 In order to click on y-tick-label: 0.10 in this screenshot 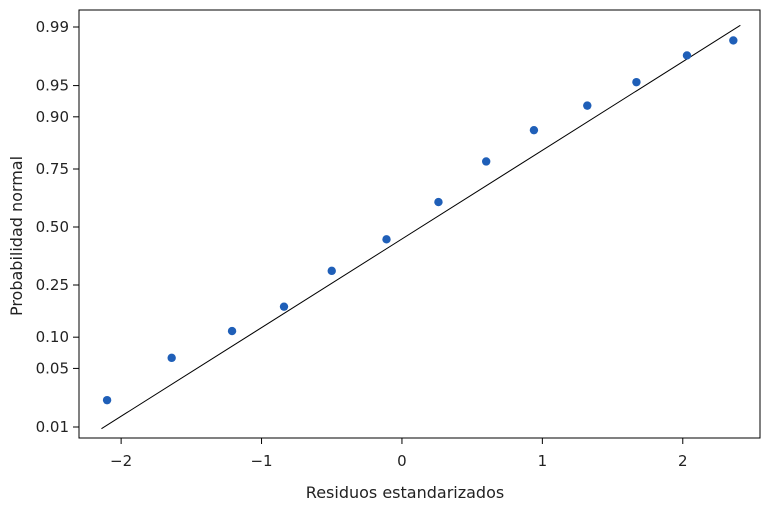, I will do `click(52, 337)`.